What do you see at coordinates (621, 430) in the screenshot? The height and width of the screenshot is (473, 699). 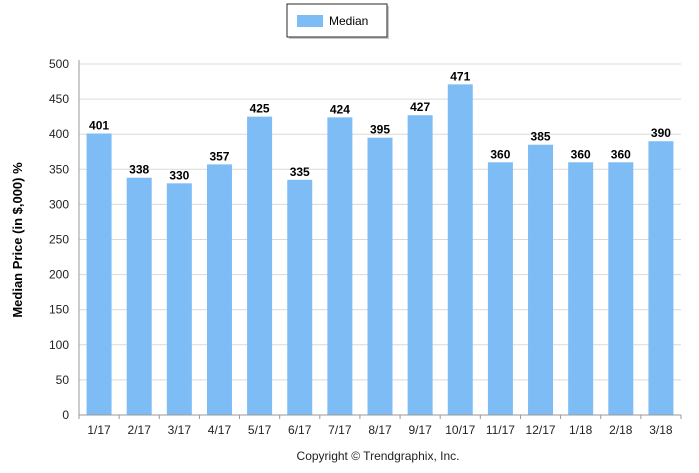 I see `x-tick-label: 2/18` at bounding box center [621, 430].